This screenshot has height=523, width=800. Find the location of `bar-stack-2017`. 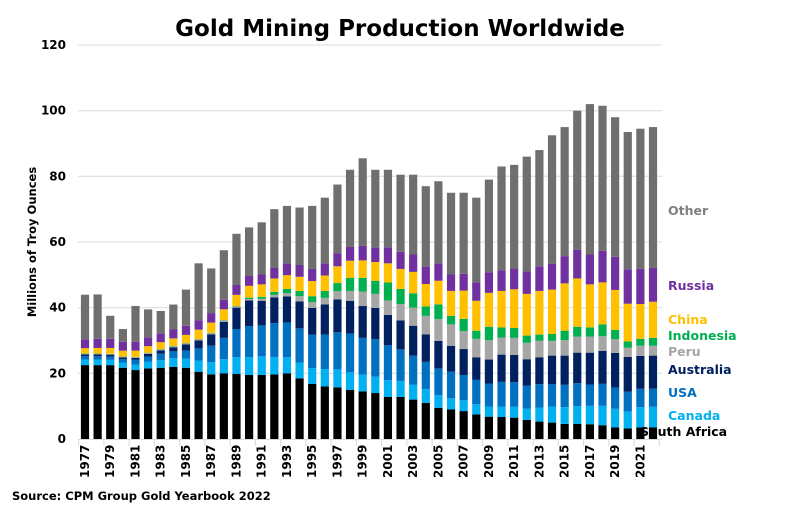

bar-stack-2017 is located at coordinates (589, 271).